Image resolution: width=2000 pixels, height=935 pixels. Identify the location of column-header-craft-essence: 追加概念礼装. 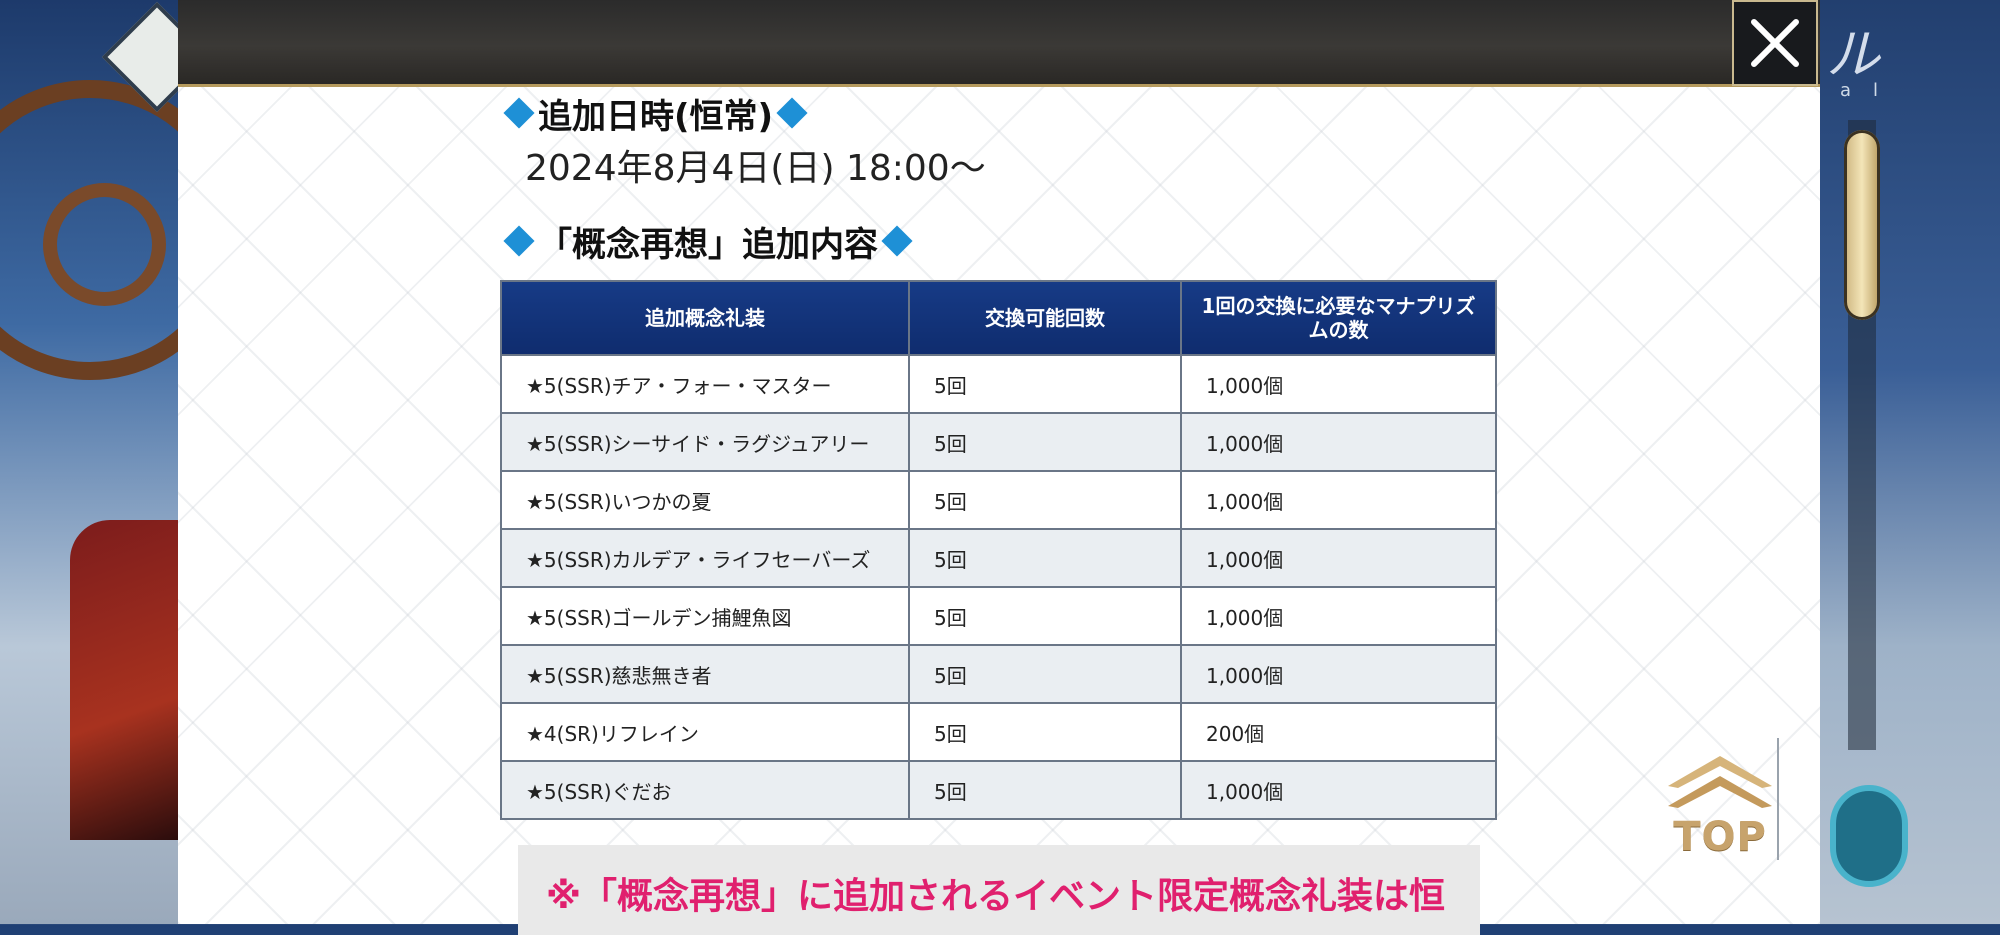
(705, 318).